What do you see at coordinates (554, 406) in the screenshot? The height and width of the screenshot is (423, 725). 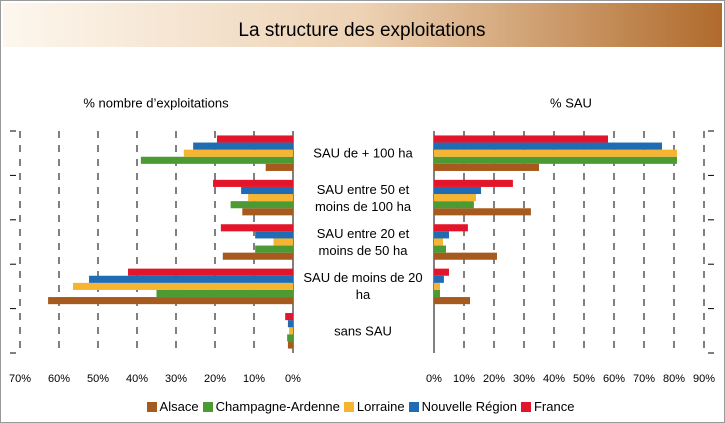 I see `legend-label: France` at bounding box center [554, 406].